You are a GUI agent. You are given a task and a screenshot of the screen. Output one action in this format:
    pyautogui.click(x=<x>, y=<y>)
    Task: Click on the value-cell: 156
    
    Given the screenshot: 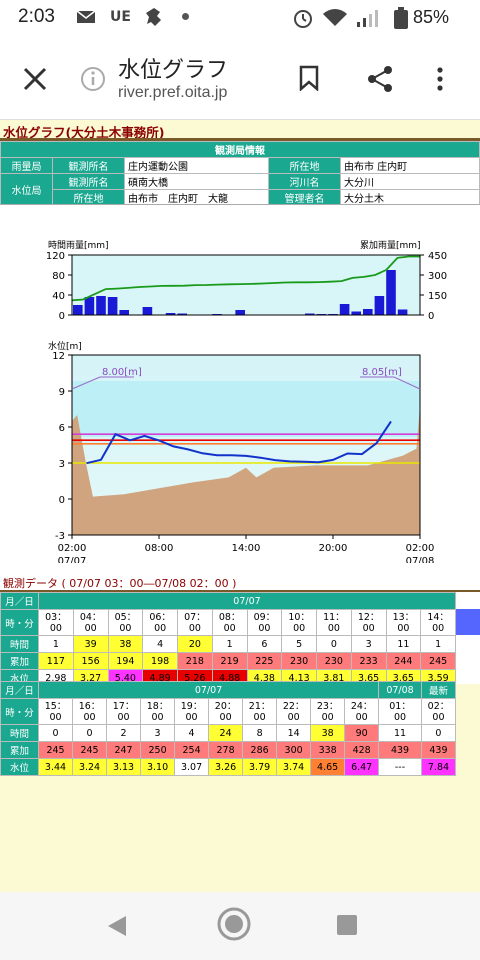 What is the action you would take?
    pyautogui.click(x=90, y=661)
    